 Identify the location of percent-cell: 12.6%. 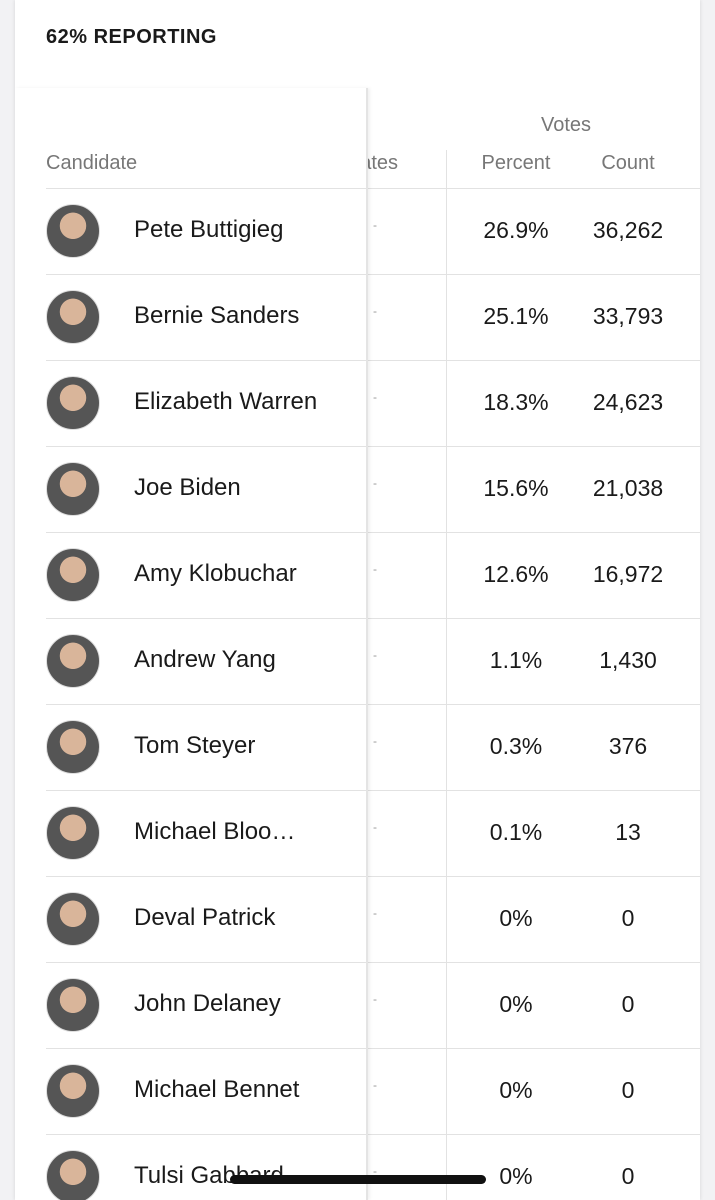
(516, 574).